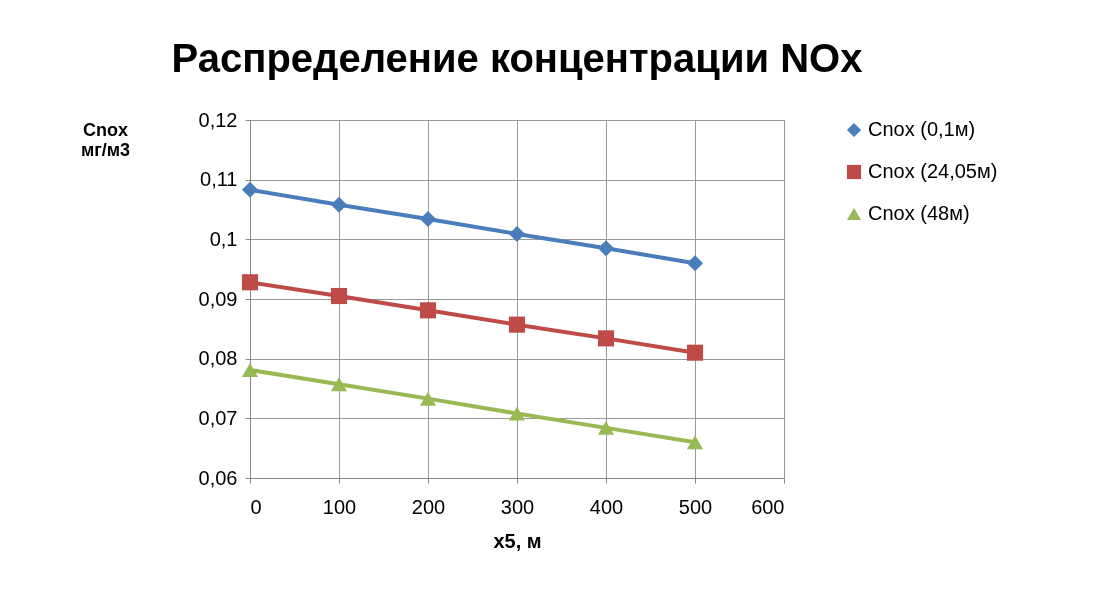 The width and height of the screenshot is (1097, 612). I want to click on y-axis-title: Cnox мг/м3, so click(105, 139).